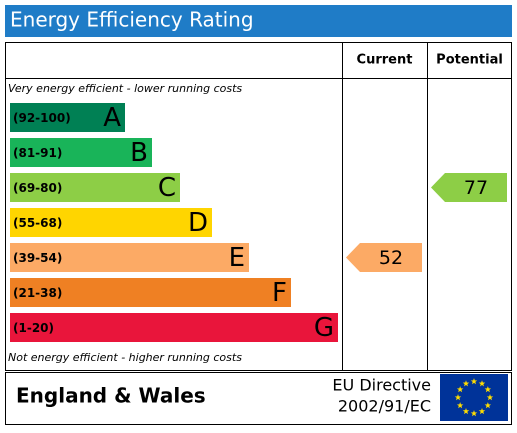 Image resolution: width=517 pixels, height=433 pixels. What do you see at coordinates (469, 60) in the screenshot?
I see `column-header: Potential` at bounding box center [469, 60].